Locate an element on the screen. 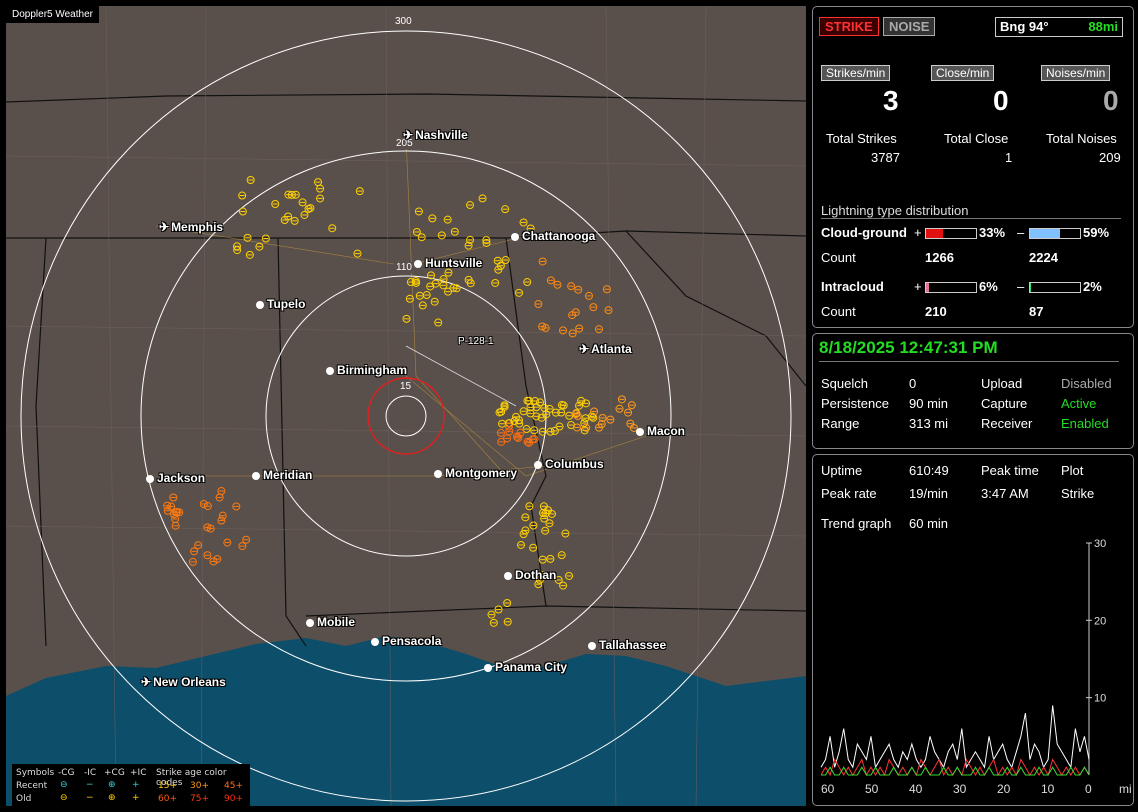 The width and height of the screenshot is (1138, 812). x-tick-label: 50 is located at coordinates (872, 789).